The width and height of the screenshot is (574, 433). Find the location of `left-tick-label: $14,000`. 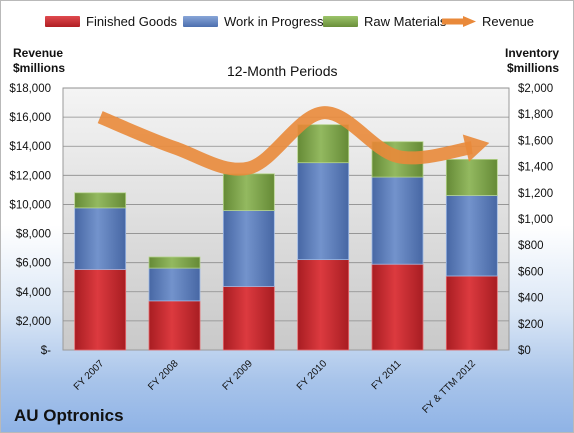

left-tick-label: $14,000 is located at coordinates (30, 147).